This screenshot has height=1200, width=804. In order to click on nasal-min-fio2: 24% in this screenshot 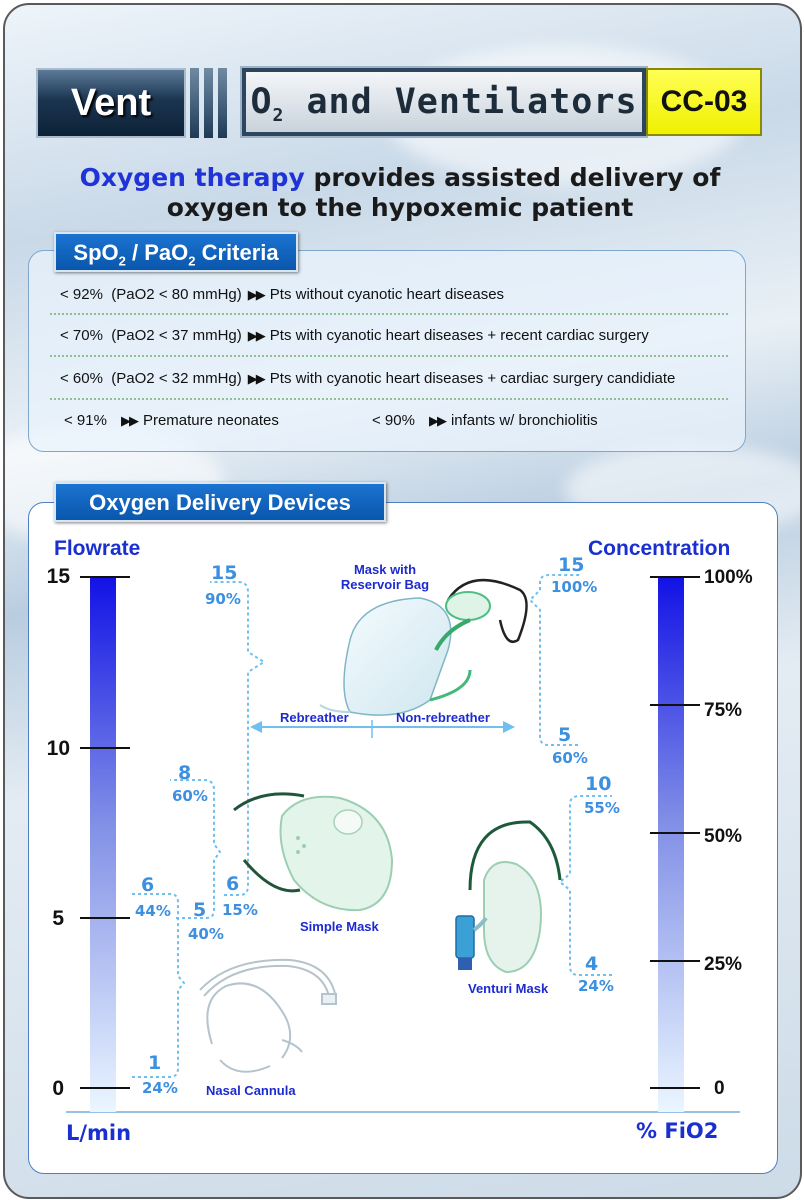, I will do `click(160, 1088)`.